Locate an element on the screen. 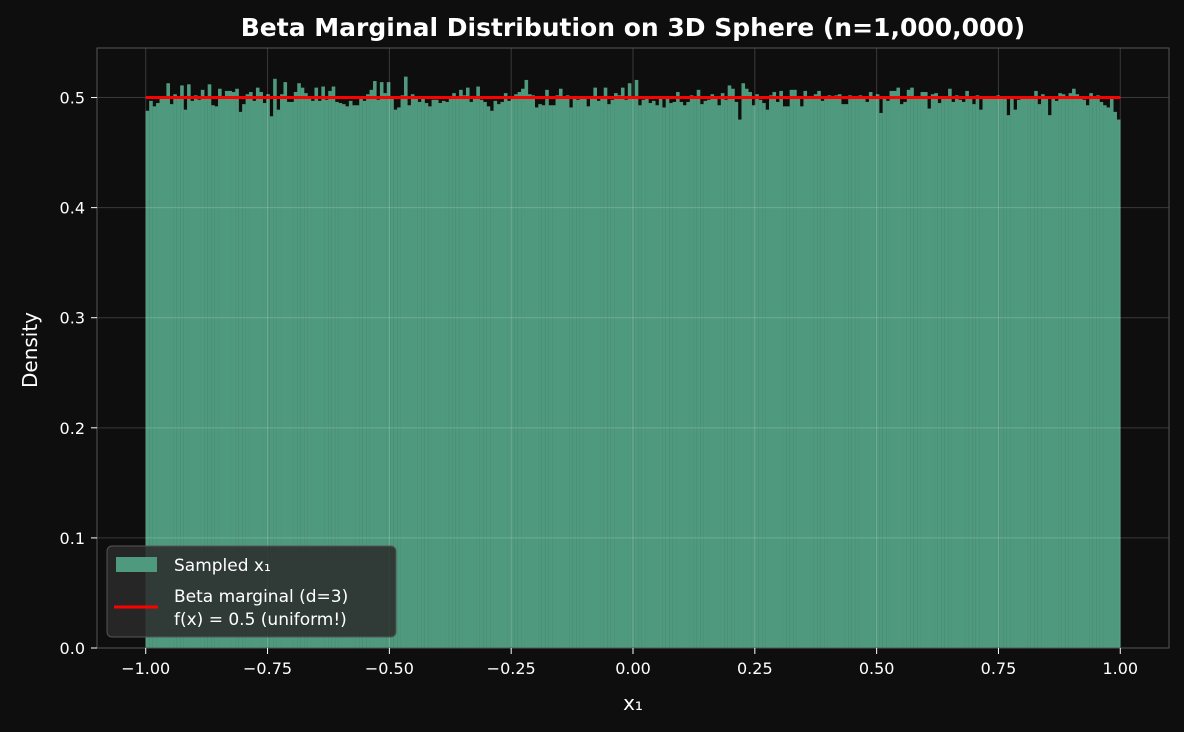  legend-swatch-histogram is located at coordinates (136, 564).